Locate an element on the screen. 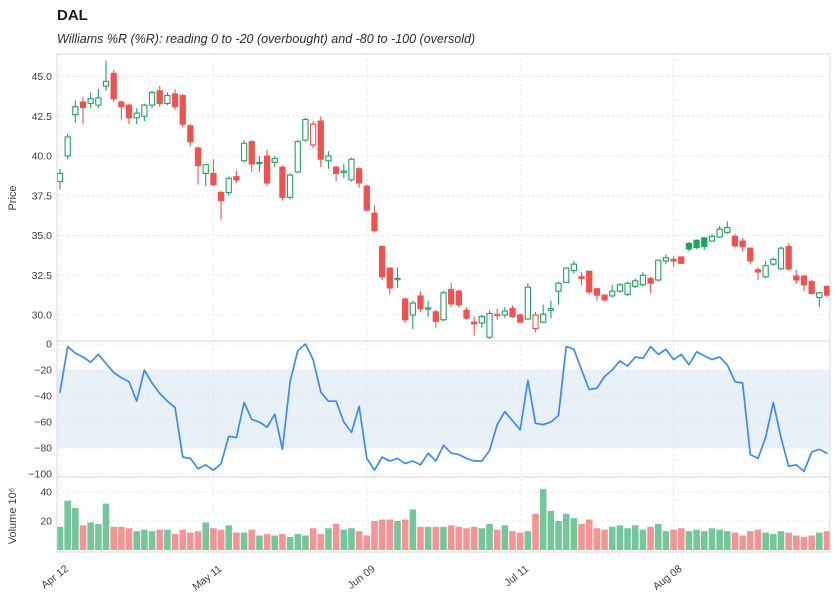  y-tick-label: −100 is located at coordinates (40, 475).